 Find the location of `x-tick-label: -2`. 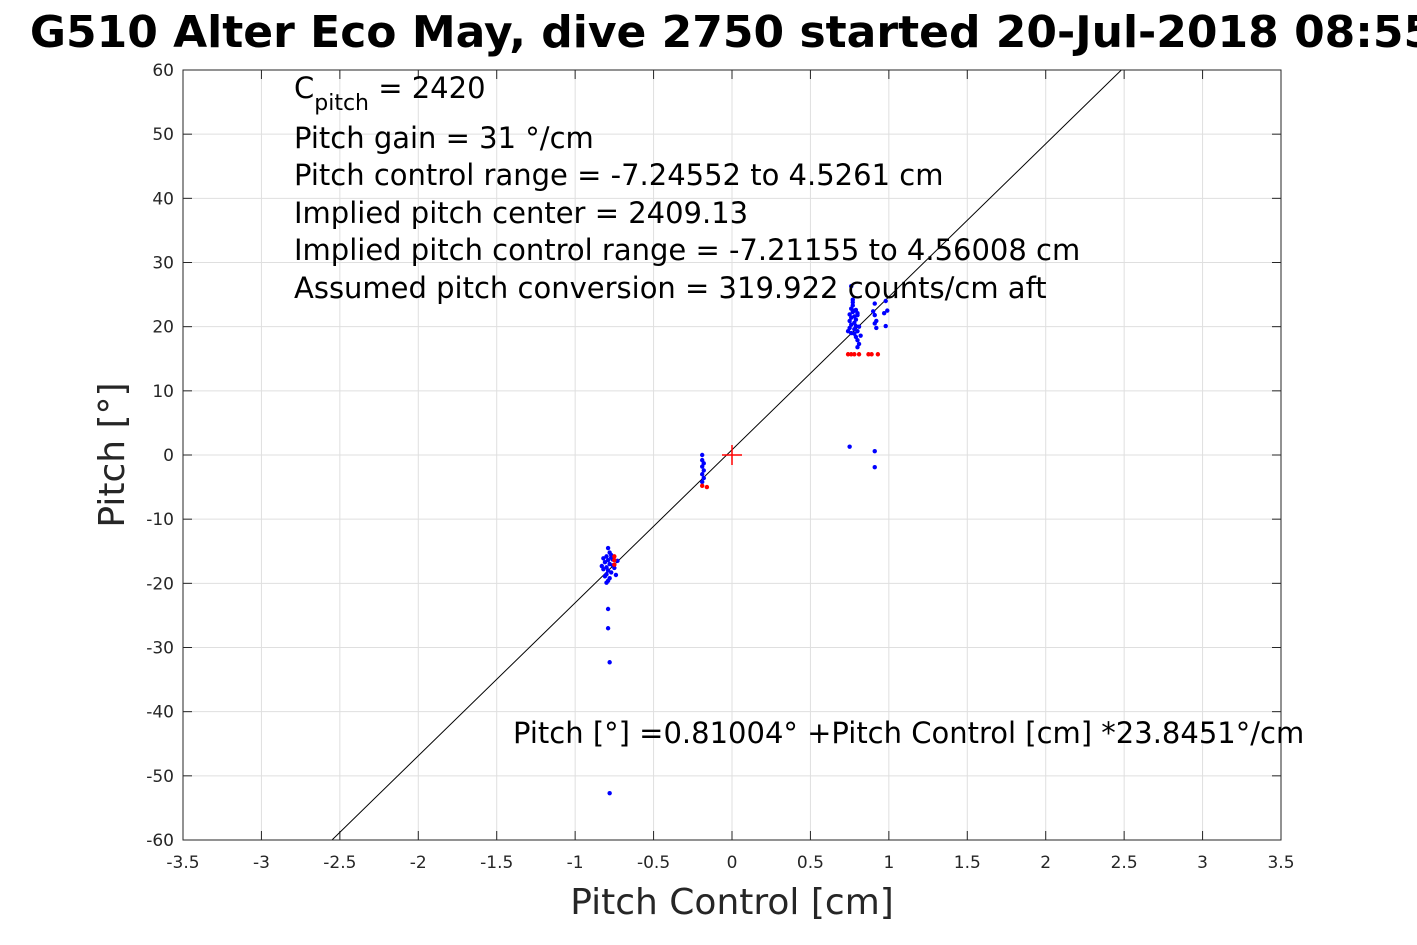

x-tick-label: -2 is located at coordinates (418, 863).